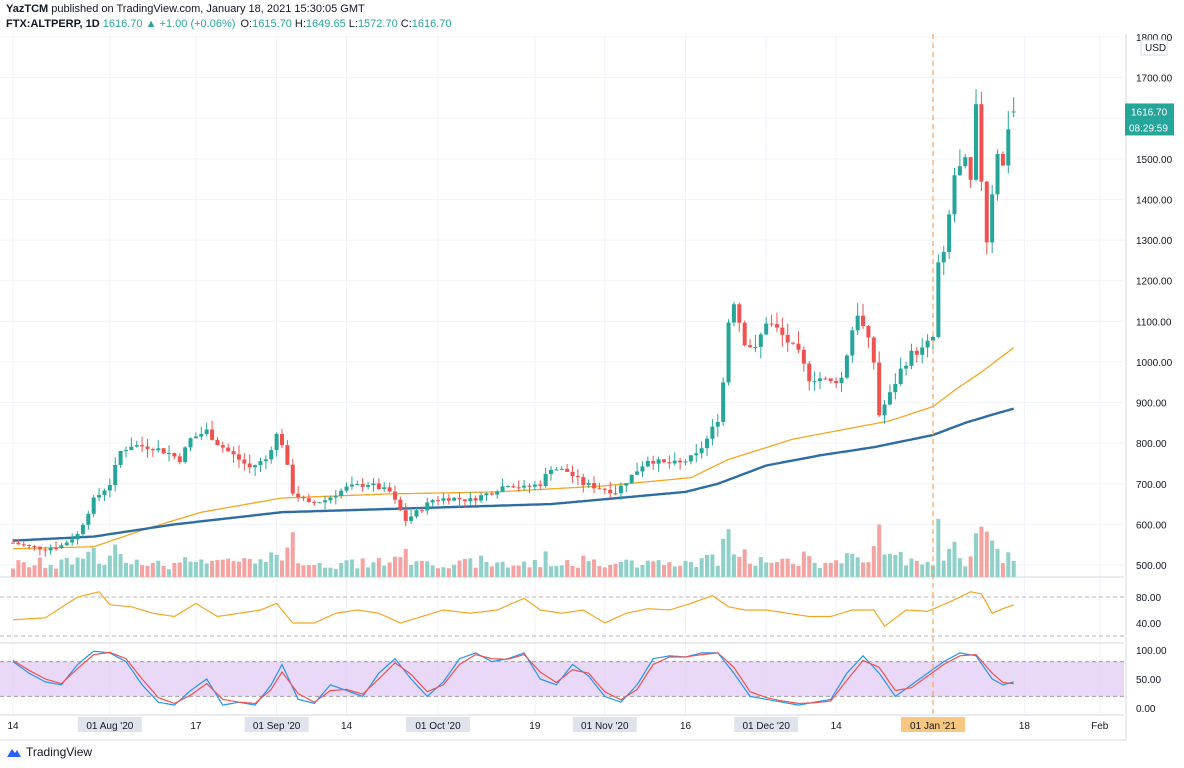  I want to click on symbol-label: FTX:ALTPERP, 1D, so click(53, 24).